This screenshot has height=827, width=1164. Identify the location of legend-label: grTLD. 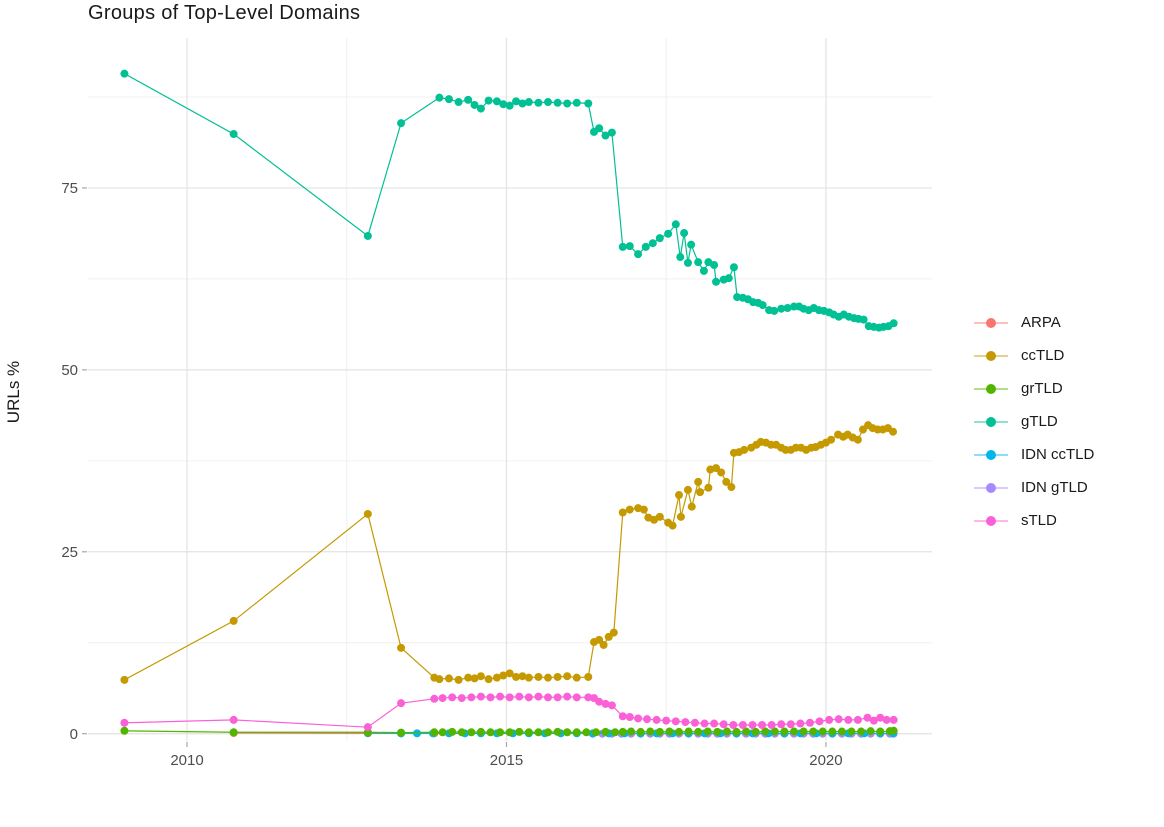
(1042, 388).